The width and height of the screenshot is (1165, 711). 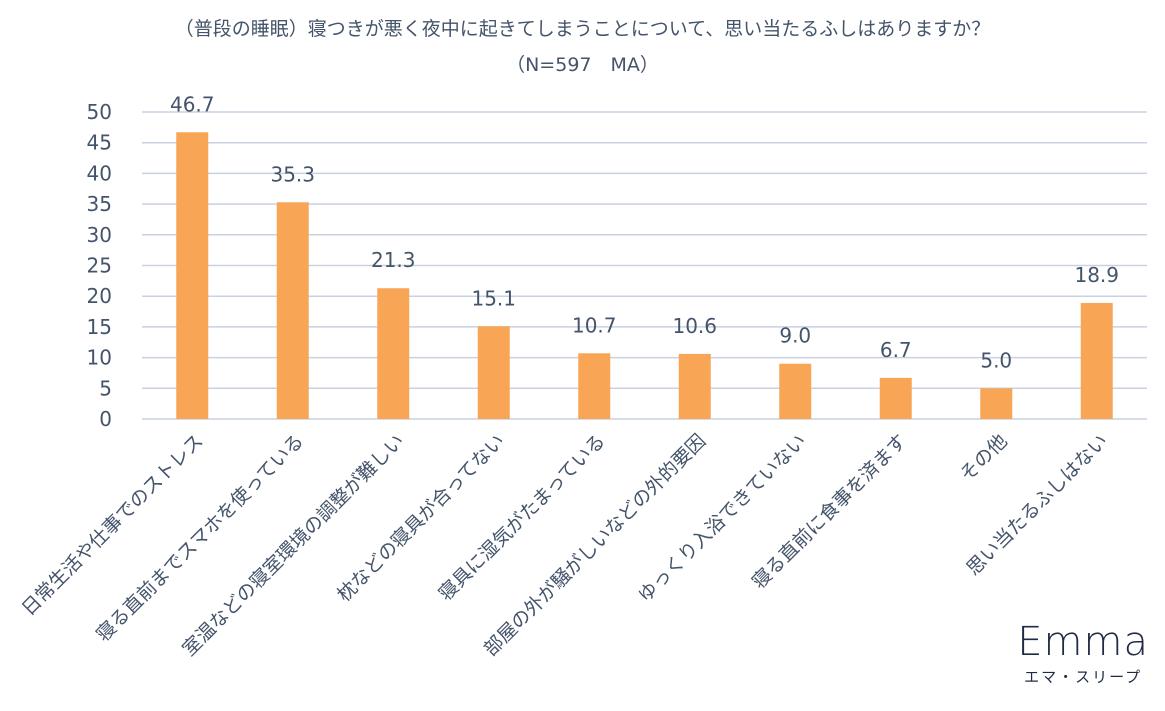 What do you see at coordinates (896, 350) in the screenshot?
I see `data-label: 6.7` at bounding box center [896, 350].